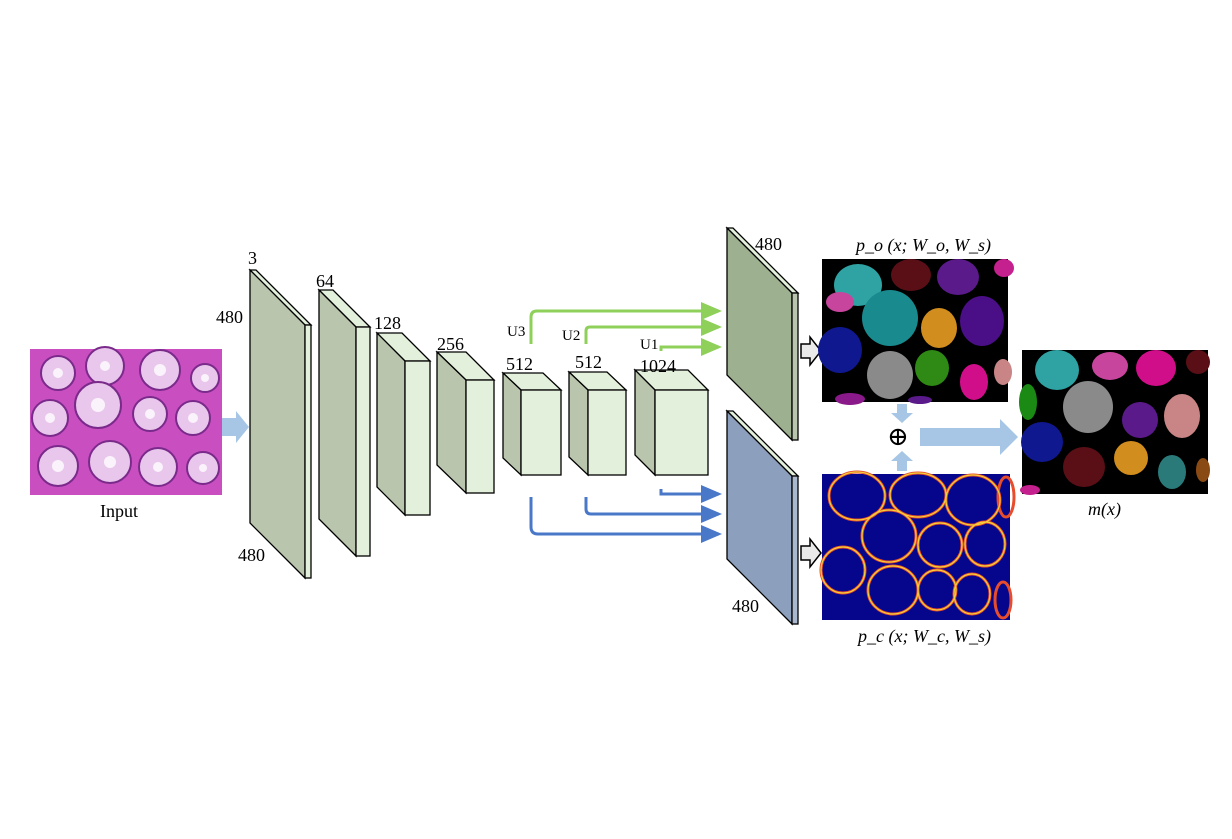 The width and height of the screenshot is (1232, 839). I want to click on block-1024-channels: 1024, so click(658, 366).